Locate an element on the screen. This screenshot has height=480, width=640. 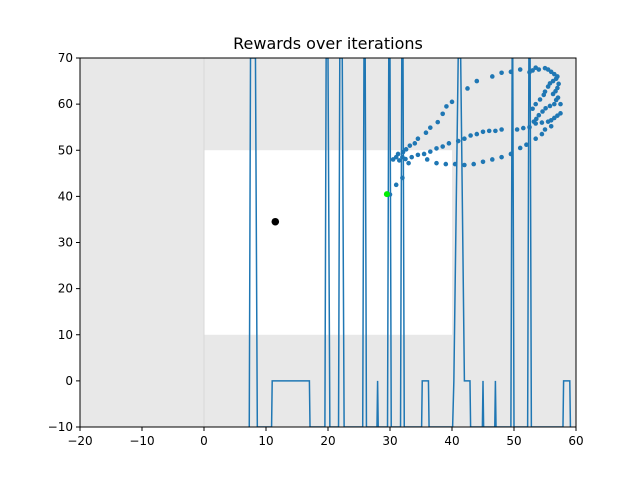
y-tick-label: 60 is located at coordinates (65, 104).